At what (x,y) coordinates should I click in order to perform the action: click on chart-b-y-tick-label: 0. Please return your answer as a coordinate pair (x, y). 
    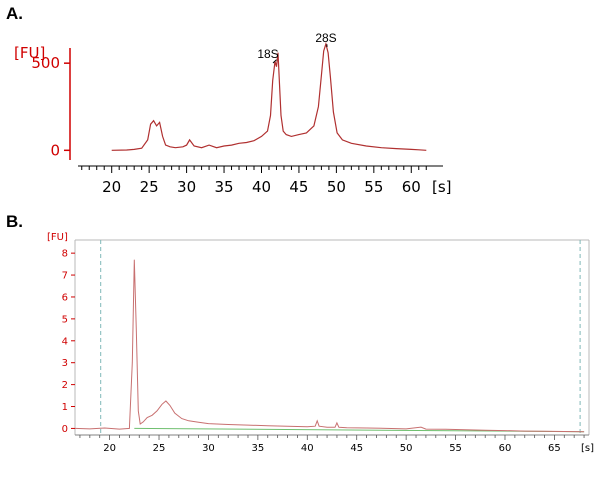
    Looking at the image, I should click on (65, 429).